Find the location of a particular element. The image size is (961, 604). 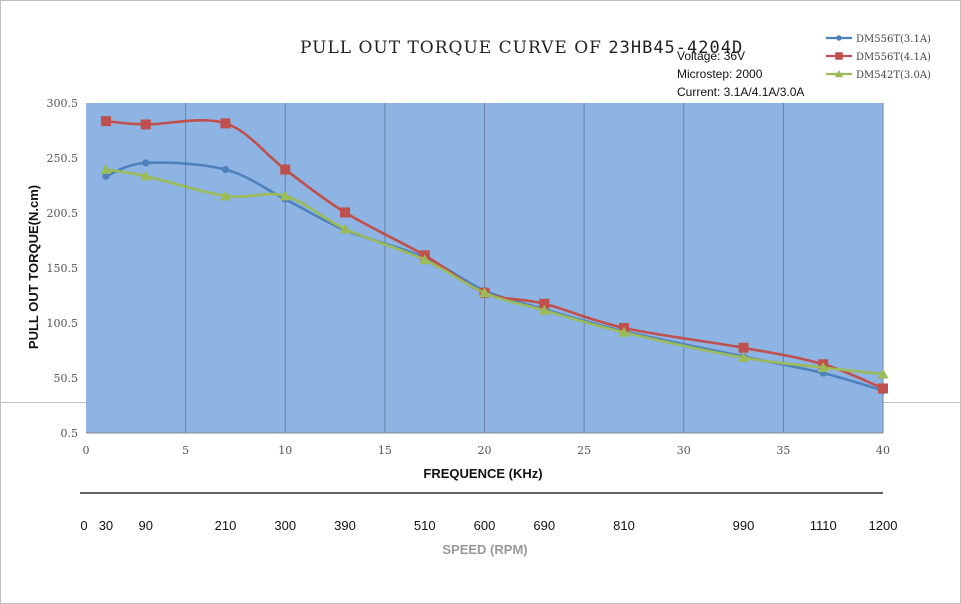

x-tick-label-5: 25 is located at coordinates (584, 450).